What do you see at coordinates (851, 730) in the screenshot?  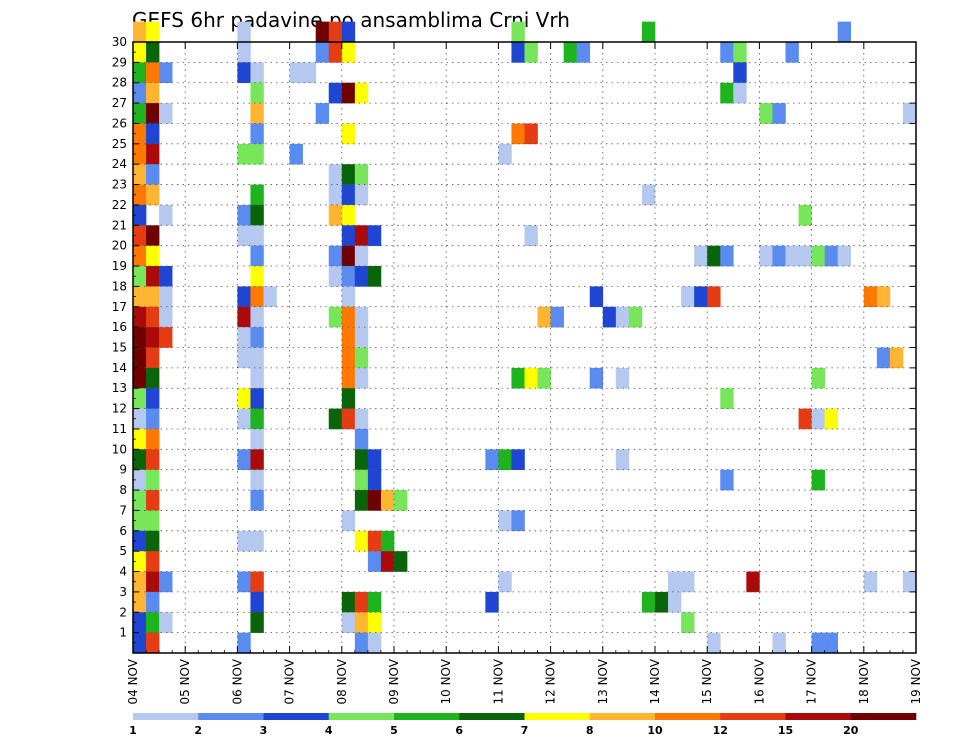 I see `colorbar-label: 20` at bounding box center [851, 730].